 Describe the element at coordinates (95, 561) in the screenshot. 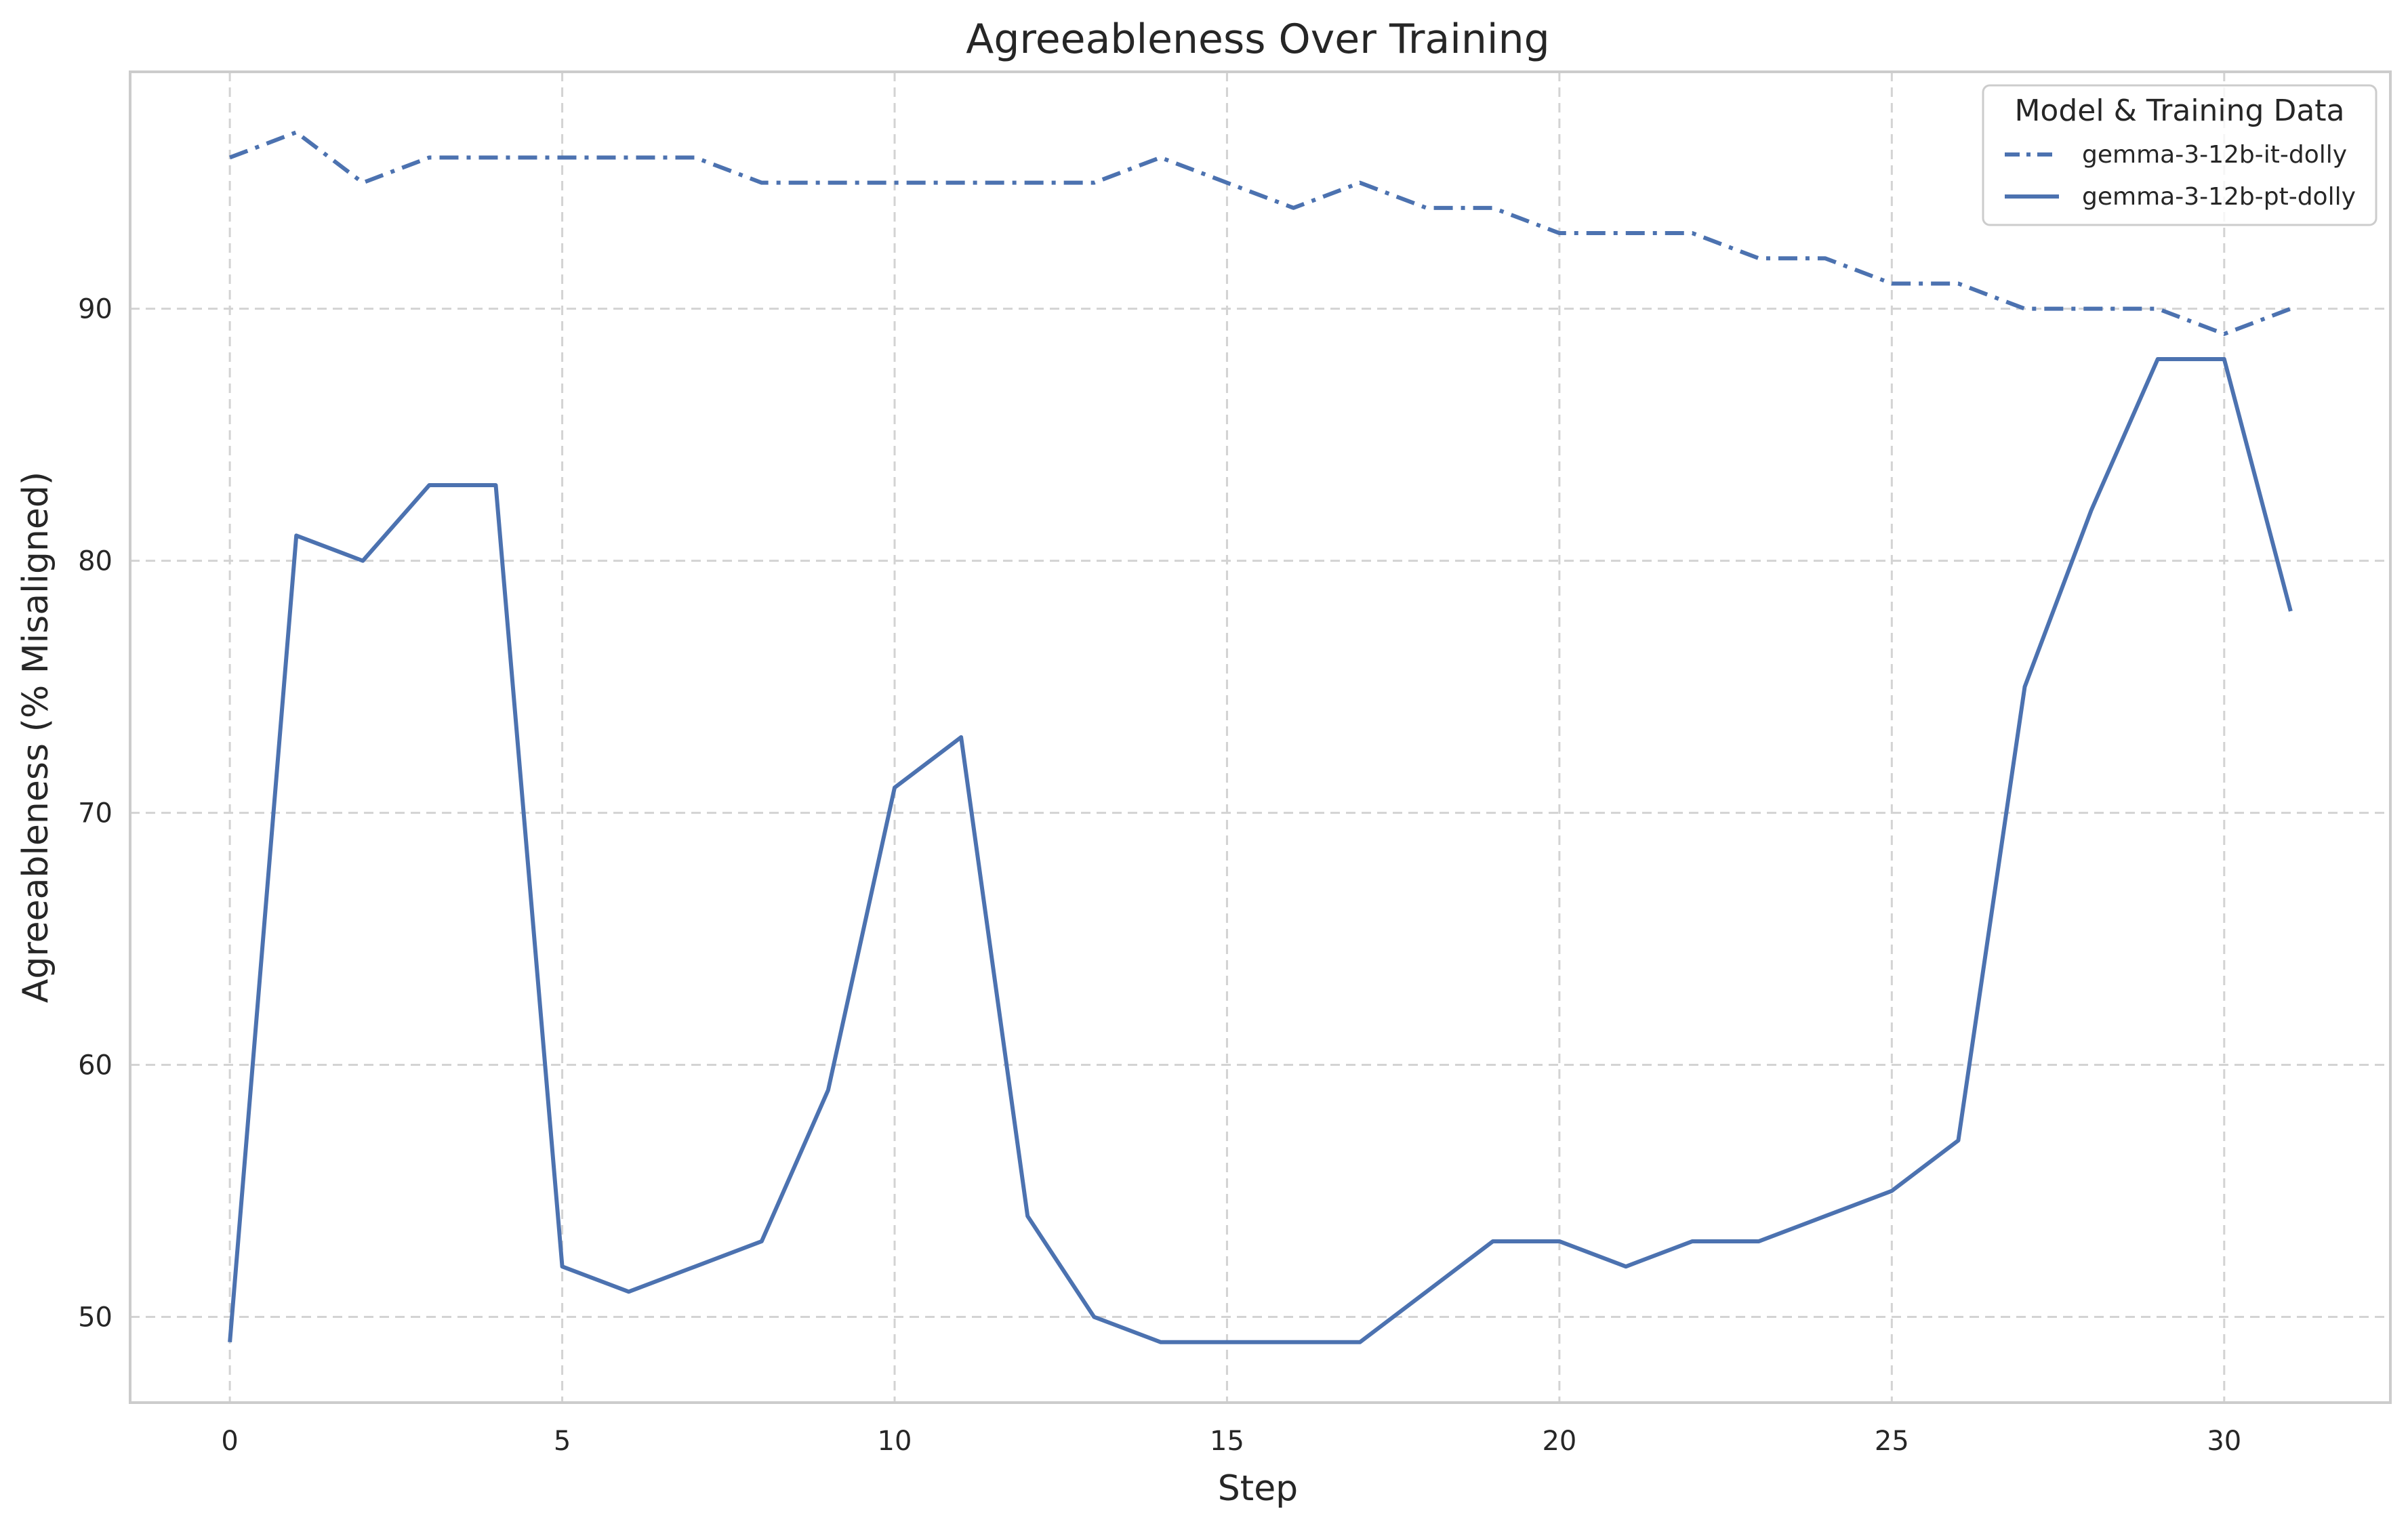

I see `y-tick-label: 80` at that location.